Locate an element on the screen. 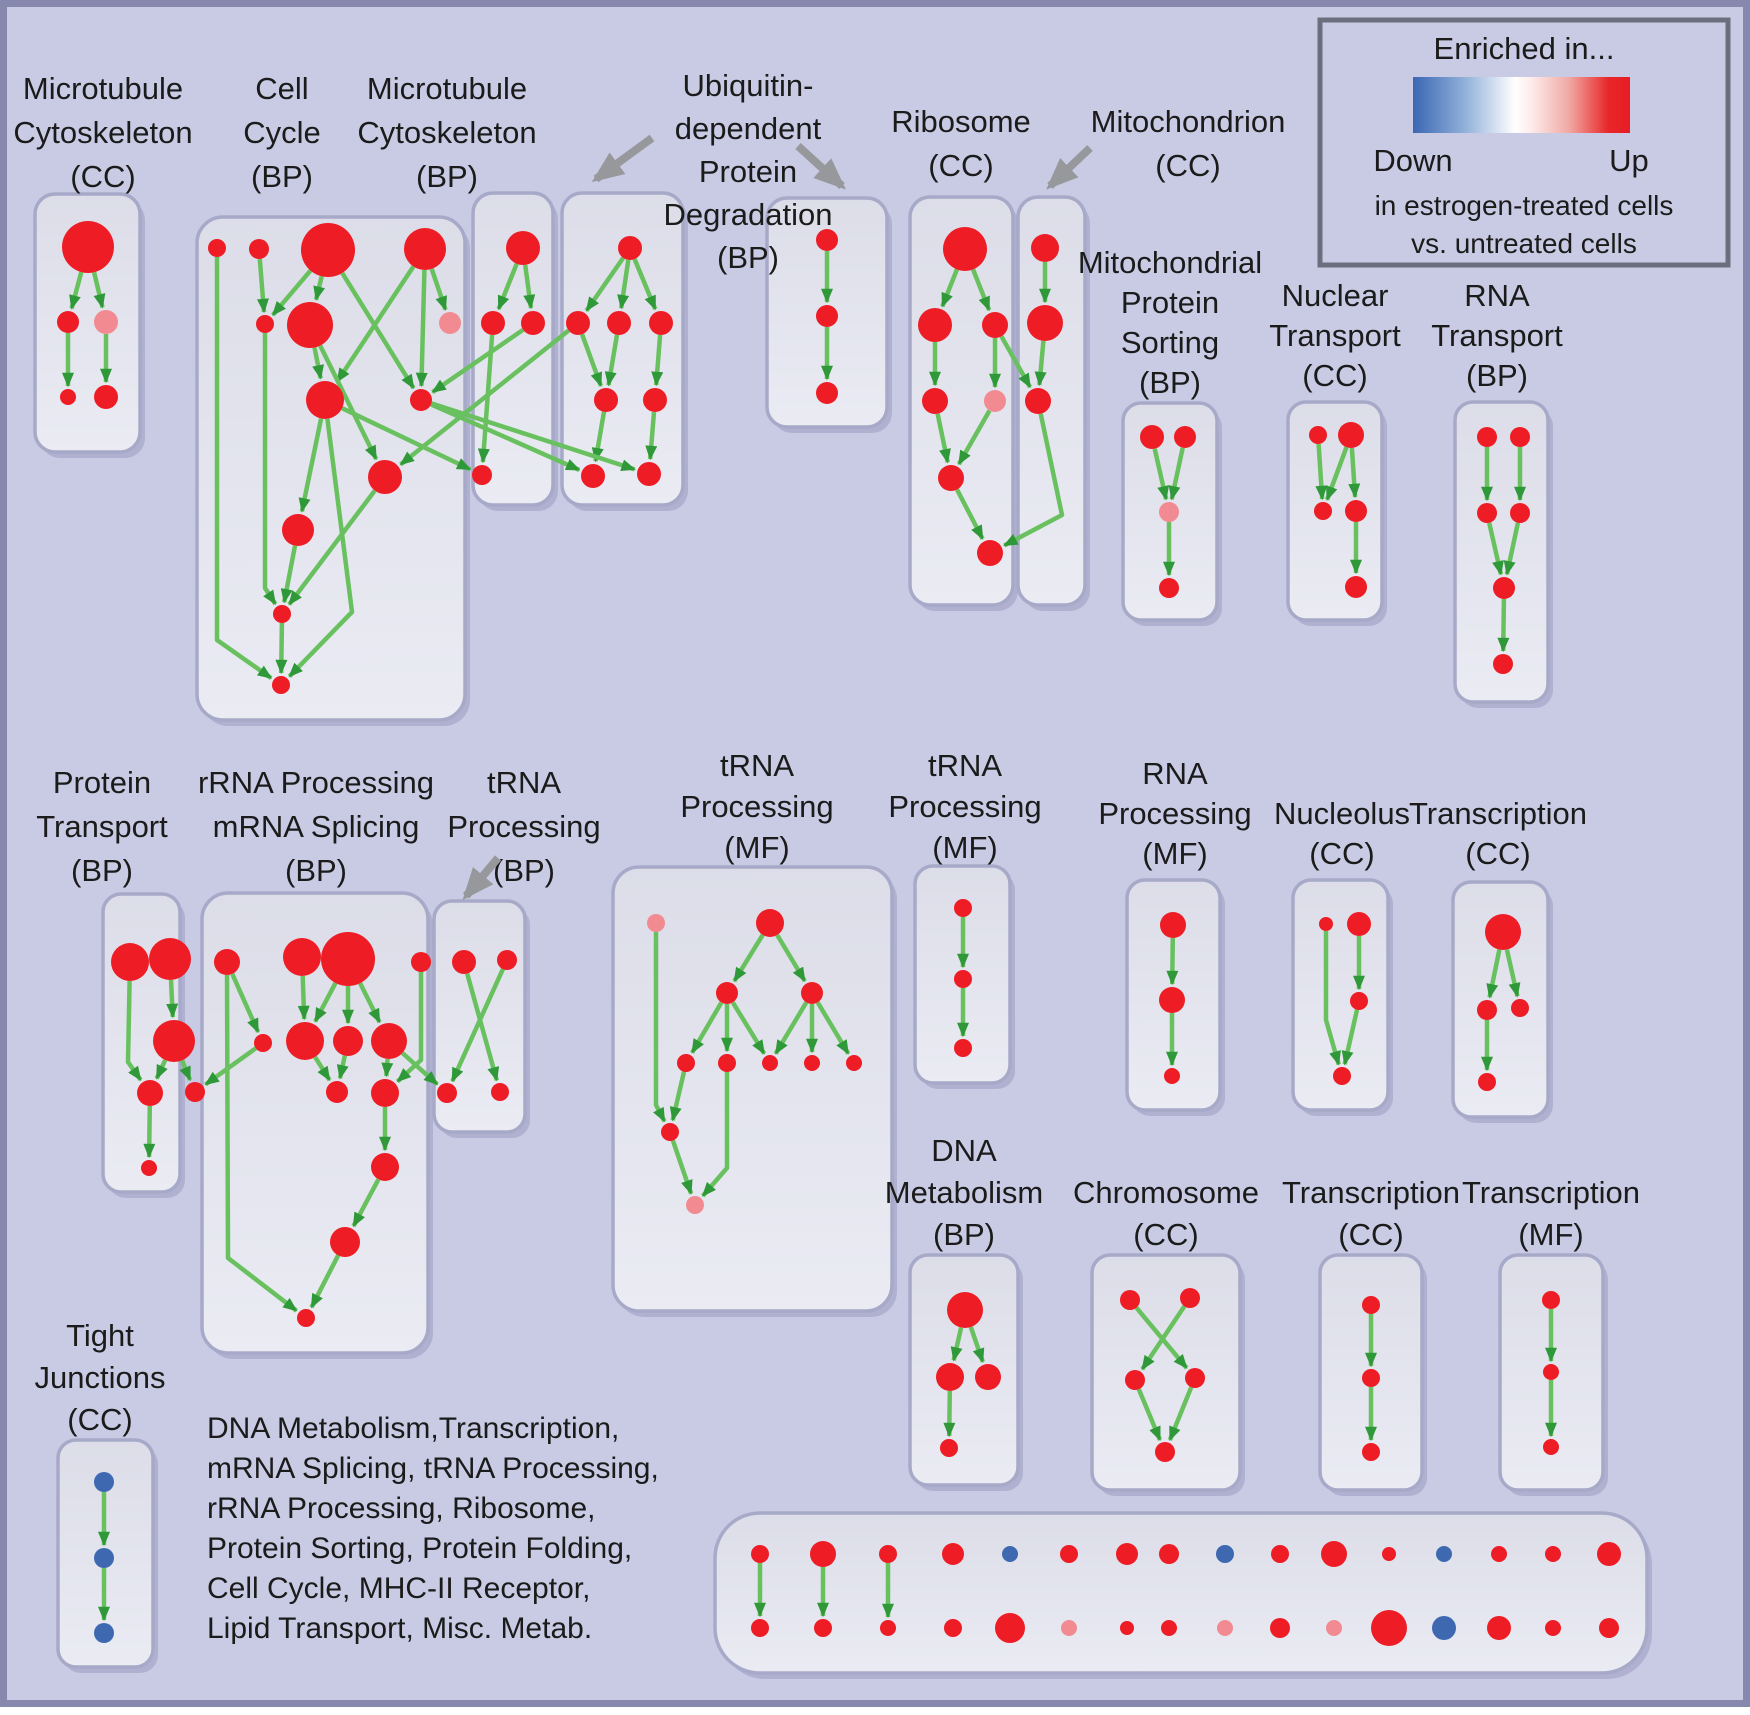 Image resolution: width=1750 pixels, height=1715 pixels. go-term-node-kt13 is located at coordinates (1499, 1554).